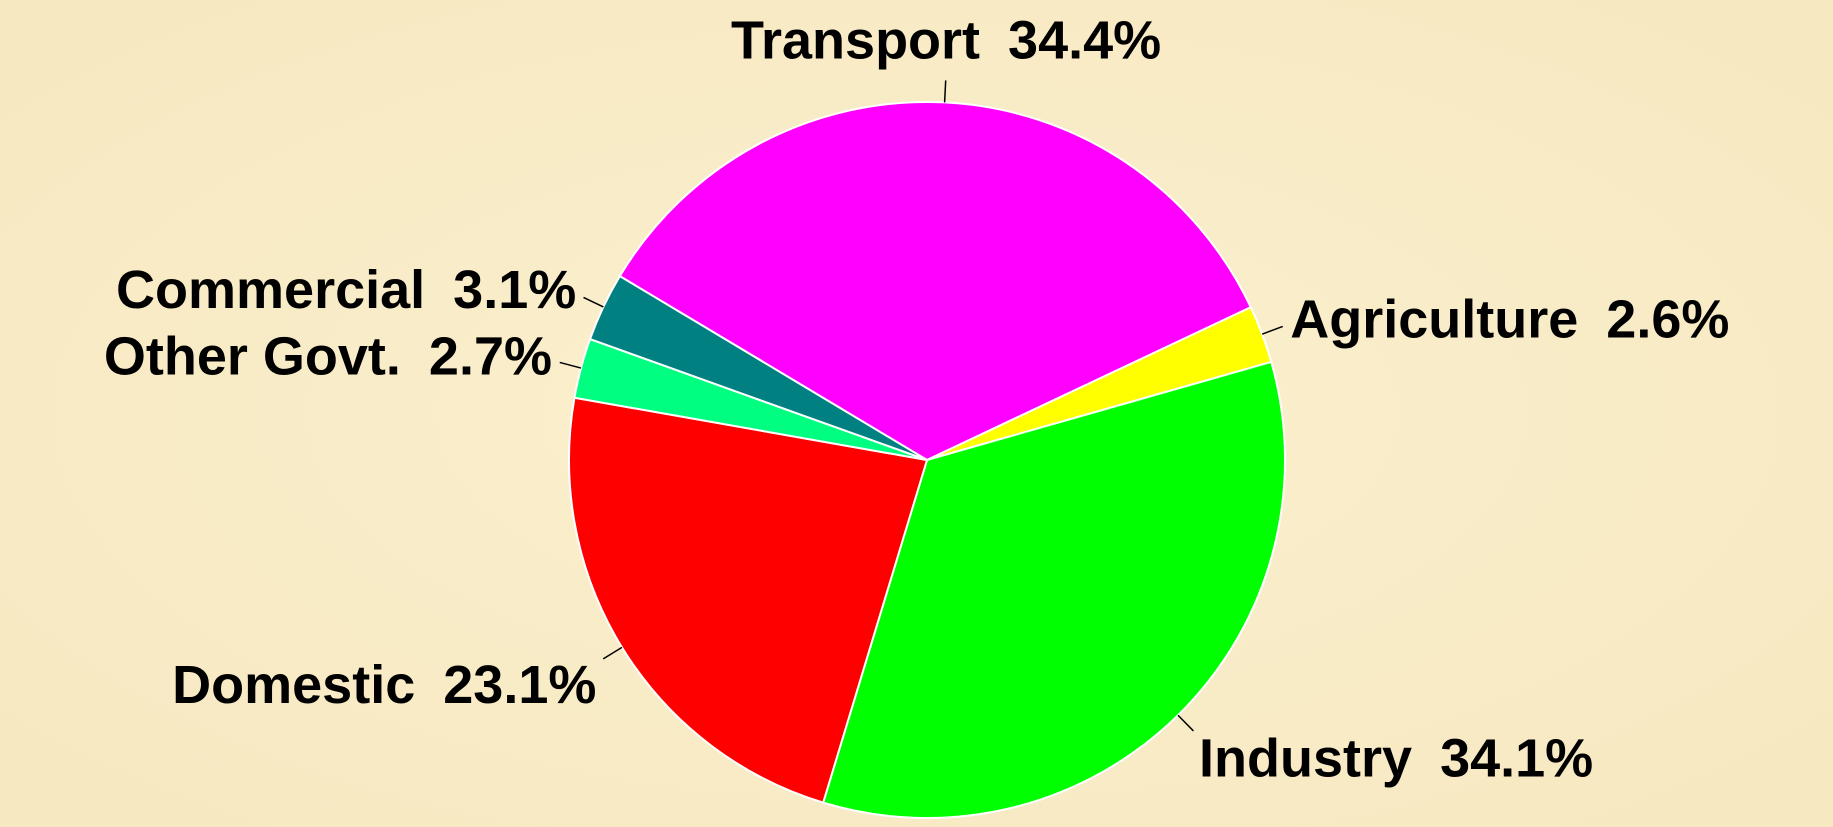 The width and height of the screenshot is (1833, 827). Describe the element at coordinates (490, 357) in the screenshot. I see `value-label: 2.7%` at that location.